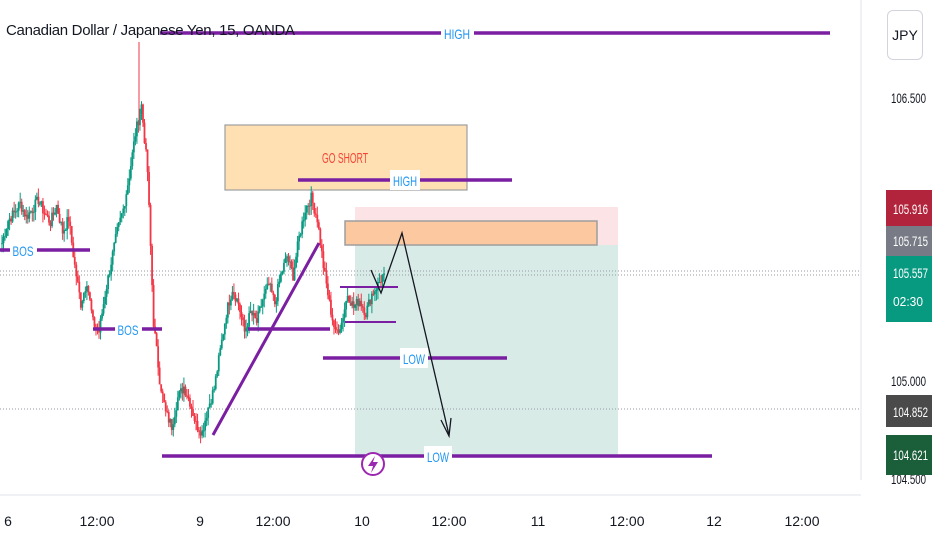 The height and width of the screenshot is (550, 932). What do you see at coordinates (8, 521) in the screenshot?
I see `x-tick-label: 6` at bounding box center [8, 521].